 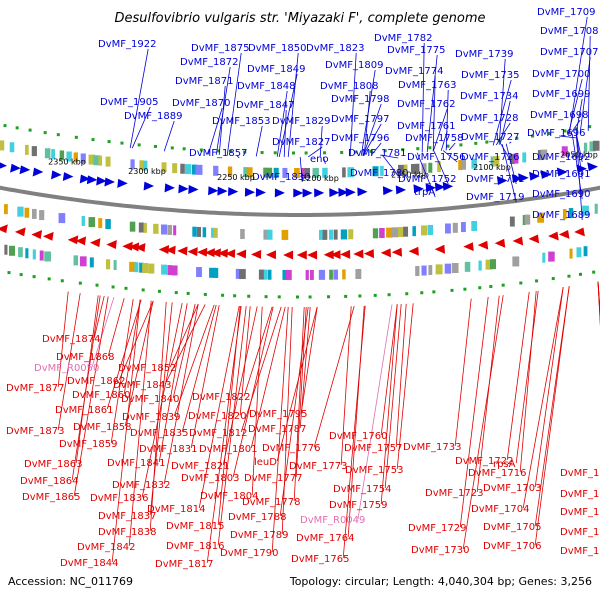 What do you see at coordinates (265, 462) in the screenshot?
I see `reverse-gene-label: leuD` at bounding box center [265, 462].